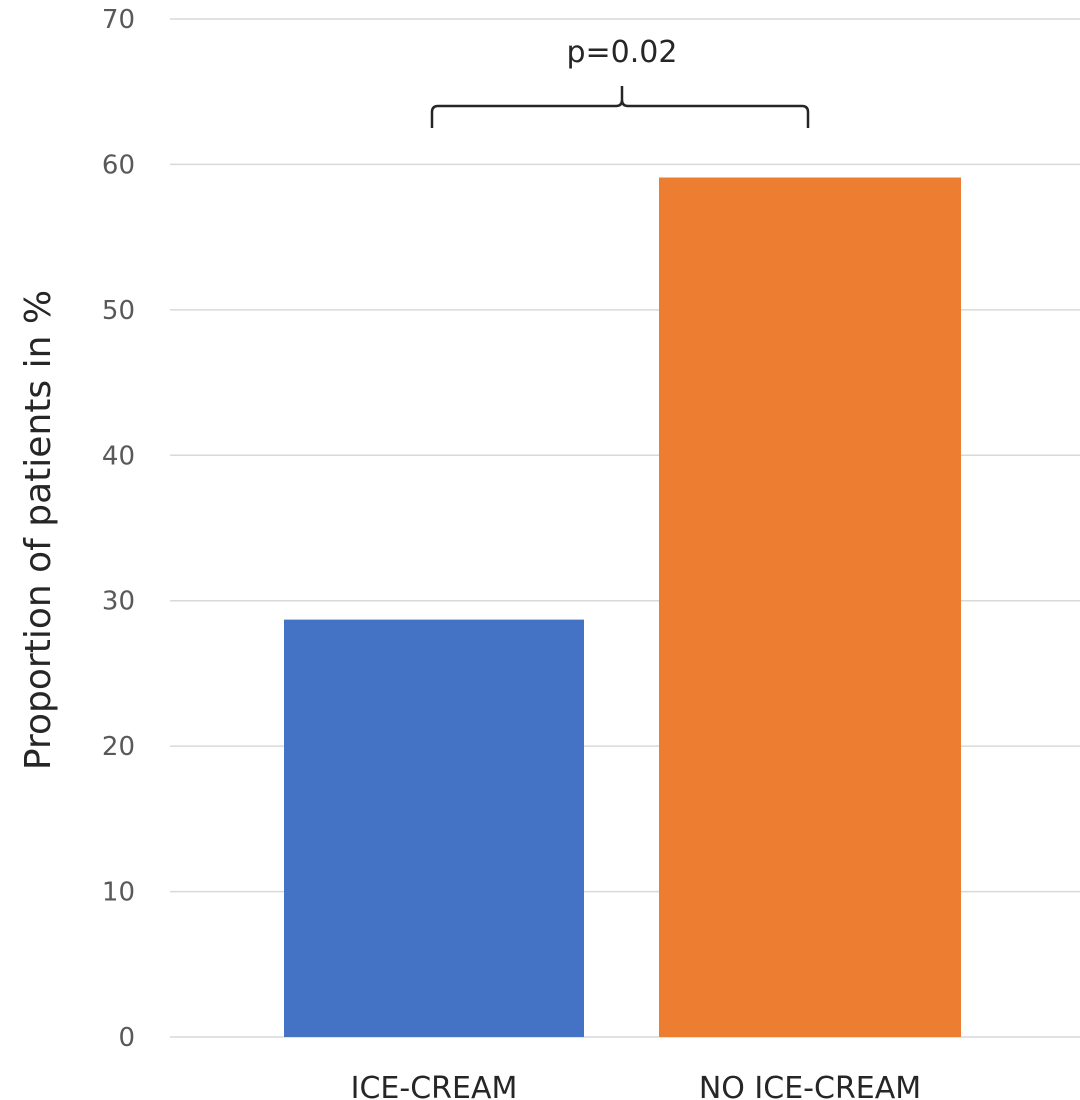 This screenshot has height=1100, width=1080. Describe the element at coordinates (118, 893) in the screenshot. I see `y-tick-label-10: 10` at that location.